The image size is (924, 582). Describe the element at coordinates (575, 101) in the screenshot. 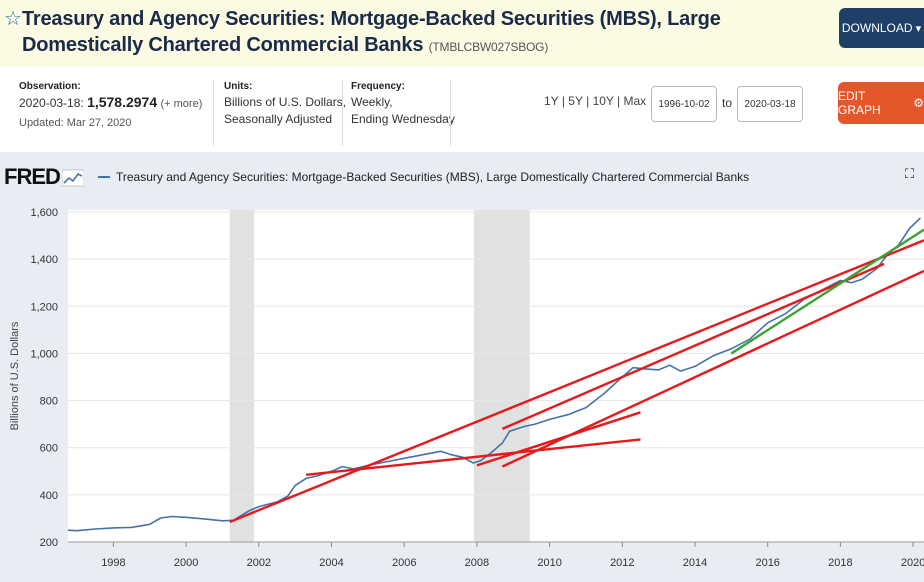

I see `range-5y: 5Y` at that location.